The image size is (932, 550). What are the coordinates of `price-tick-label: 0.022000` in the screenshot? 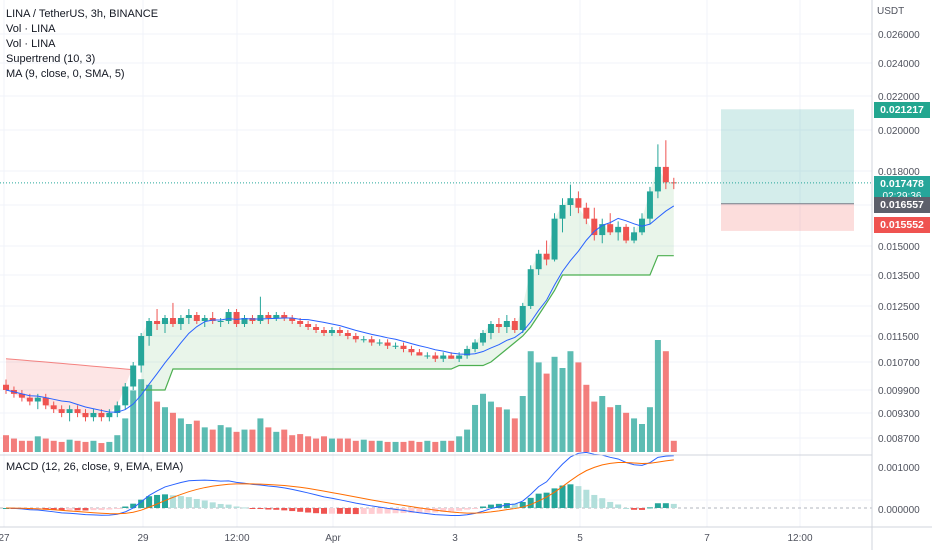 It's located at (899, 97).